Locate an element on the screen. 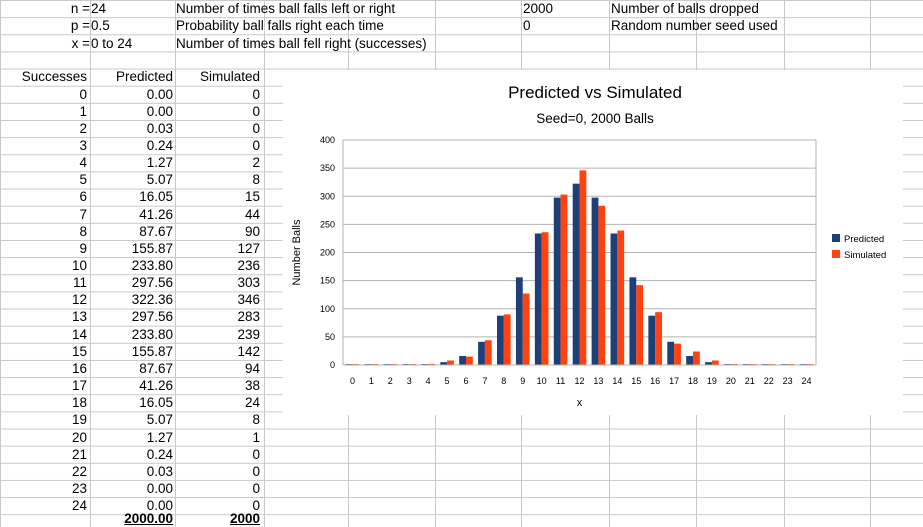 Image resolution: width=923 pixels, height=527 pixels. cell-simulated: 15 is located at coordinates (252, 197).